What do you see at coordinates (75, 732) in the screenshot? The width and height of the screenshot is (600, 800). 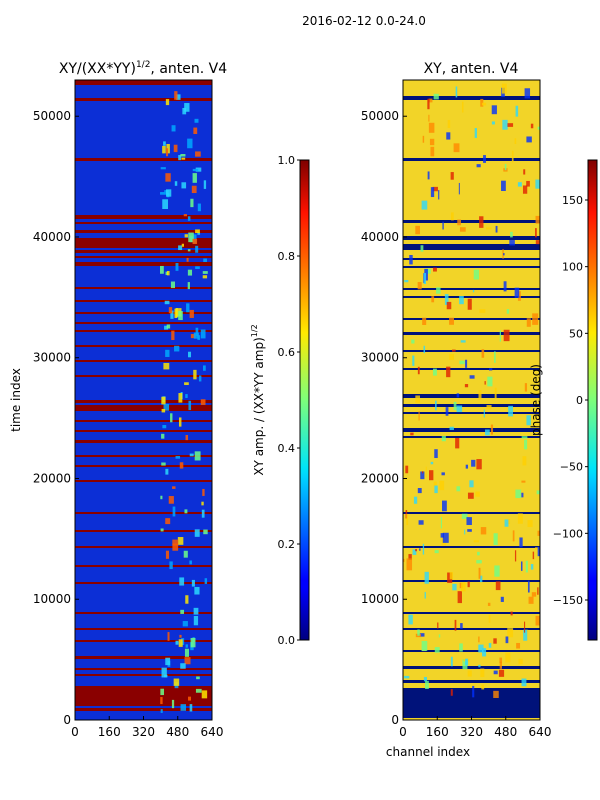 I see `amplitude-xtick-label: 0` at bounding box center [75, 732].